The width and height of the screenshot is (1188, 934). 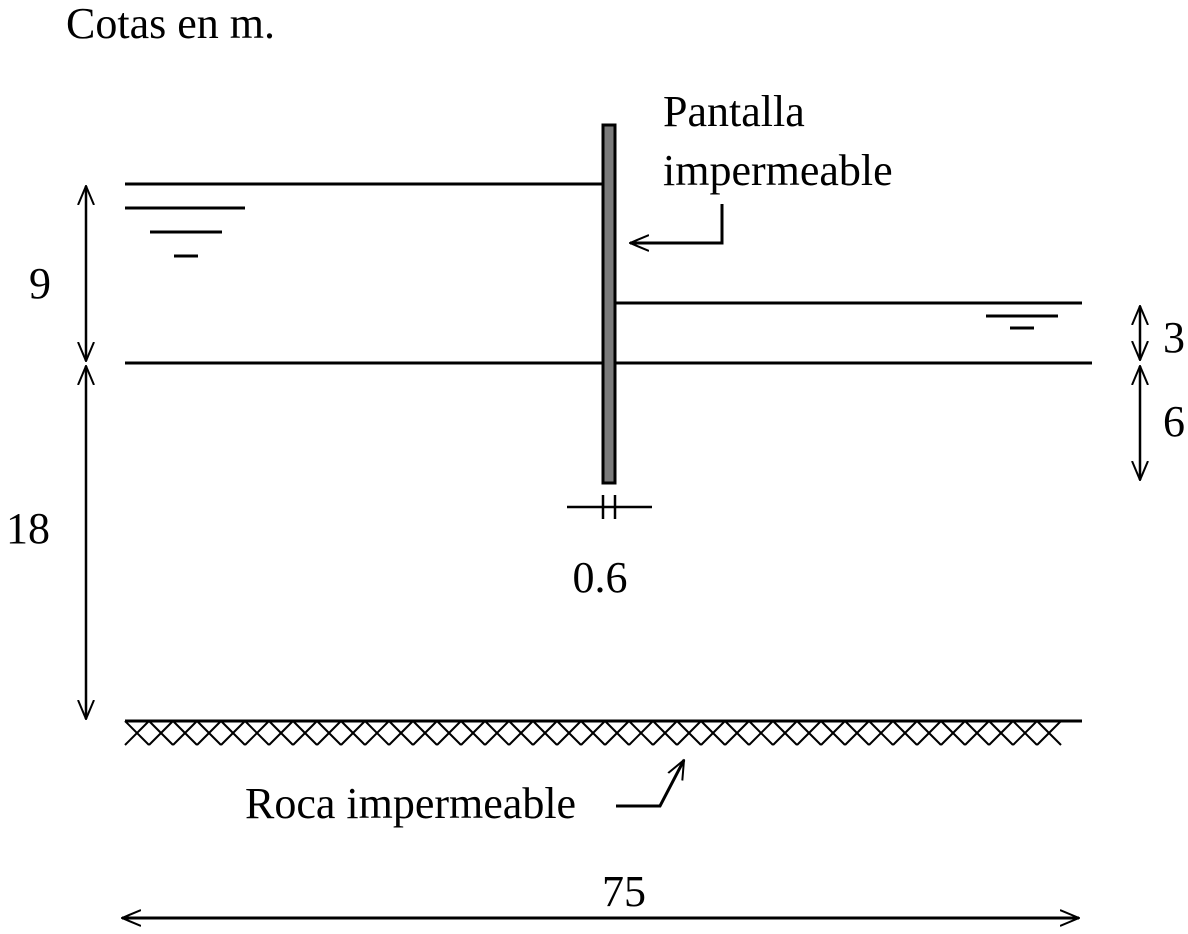 What do you see at coordinates (185, 232) in the screenshot?
I see `upstream-water-symbol` at bounding box center [185, 232].